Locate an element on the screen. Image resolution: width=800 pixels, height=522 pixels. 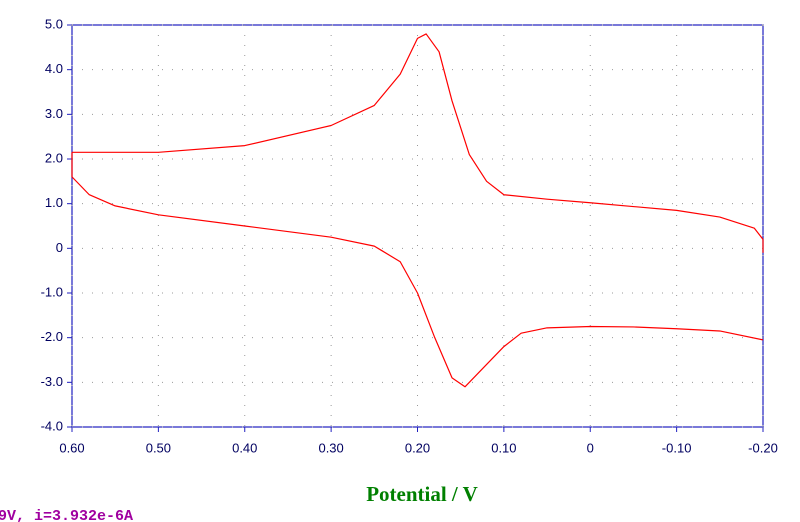
y-tick-label: -2.0 is located at coordinates (52, 336).